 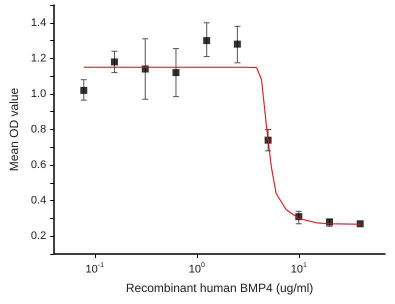 What do you see at coordinates (38, 200) in the screenshot?
I see `y-tick-label: 0.4` at bounding box center [38, 200].